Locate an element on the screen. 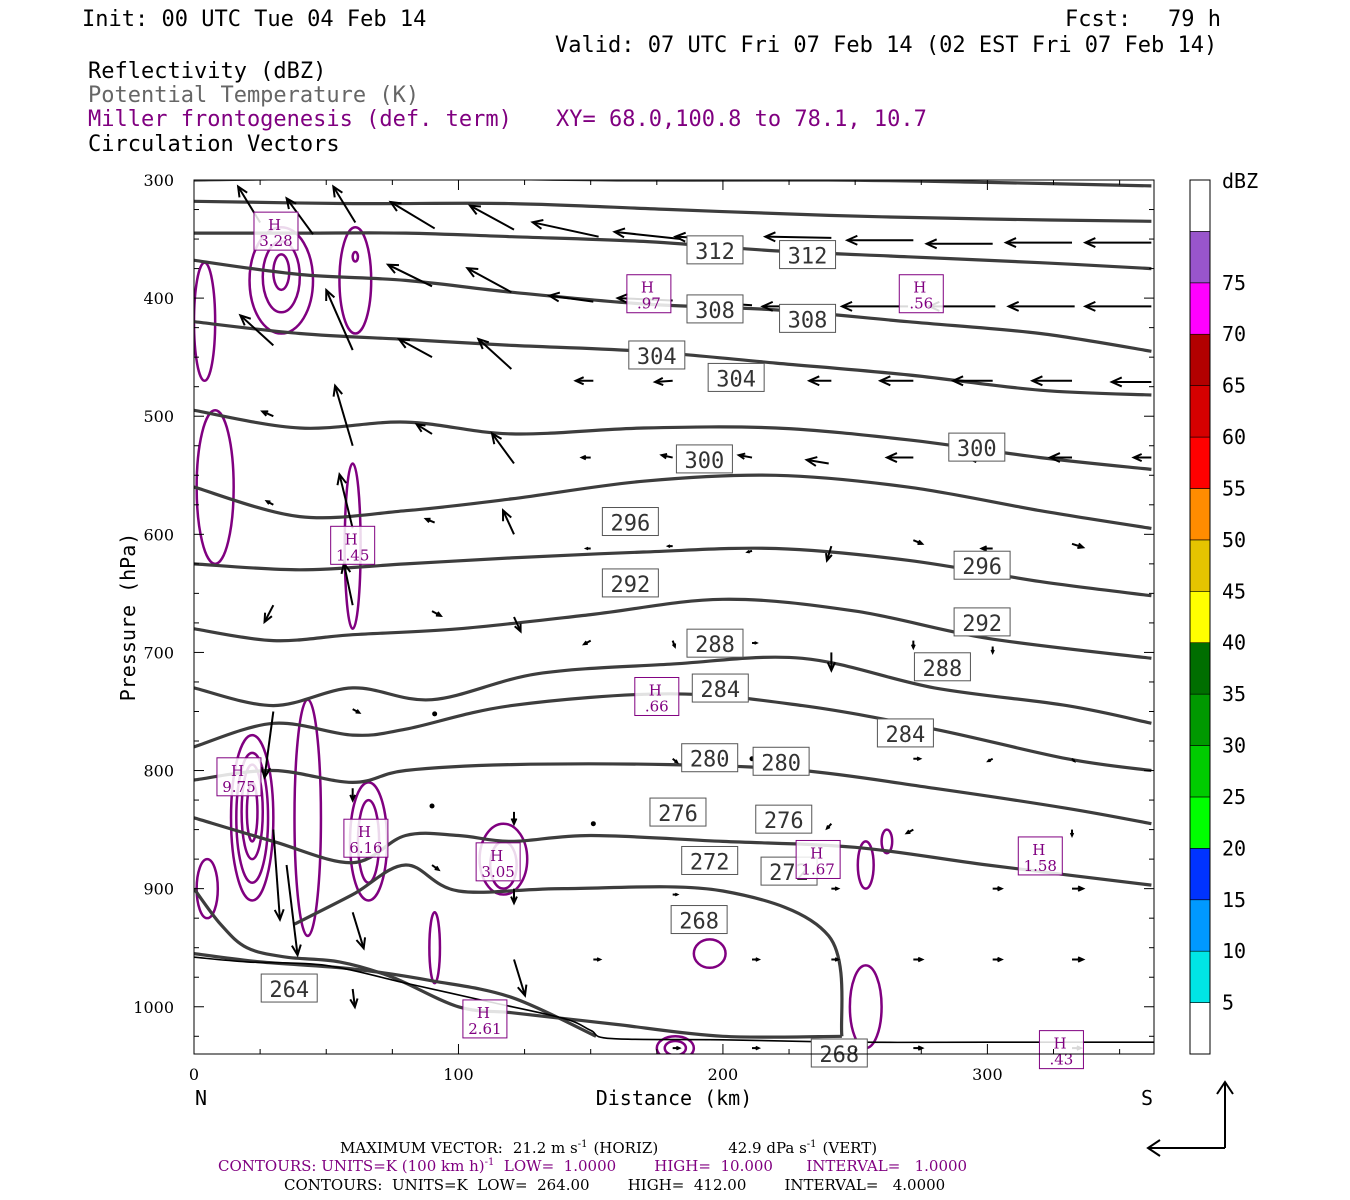  max-vector-vert-tag: (VERT) is located at coordinates (850, 1148).